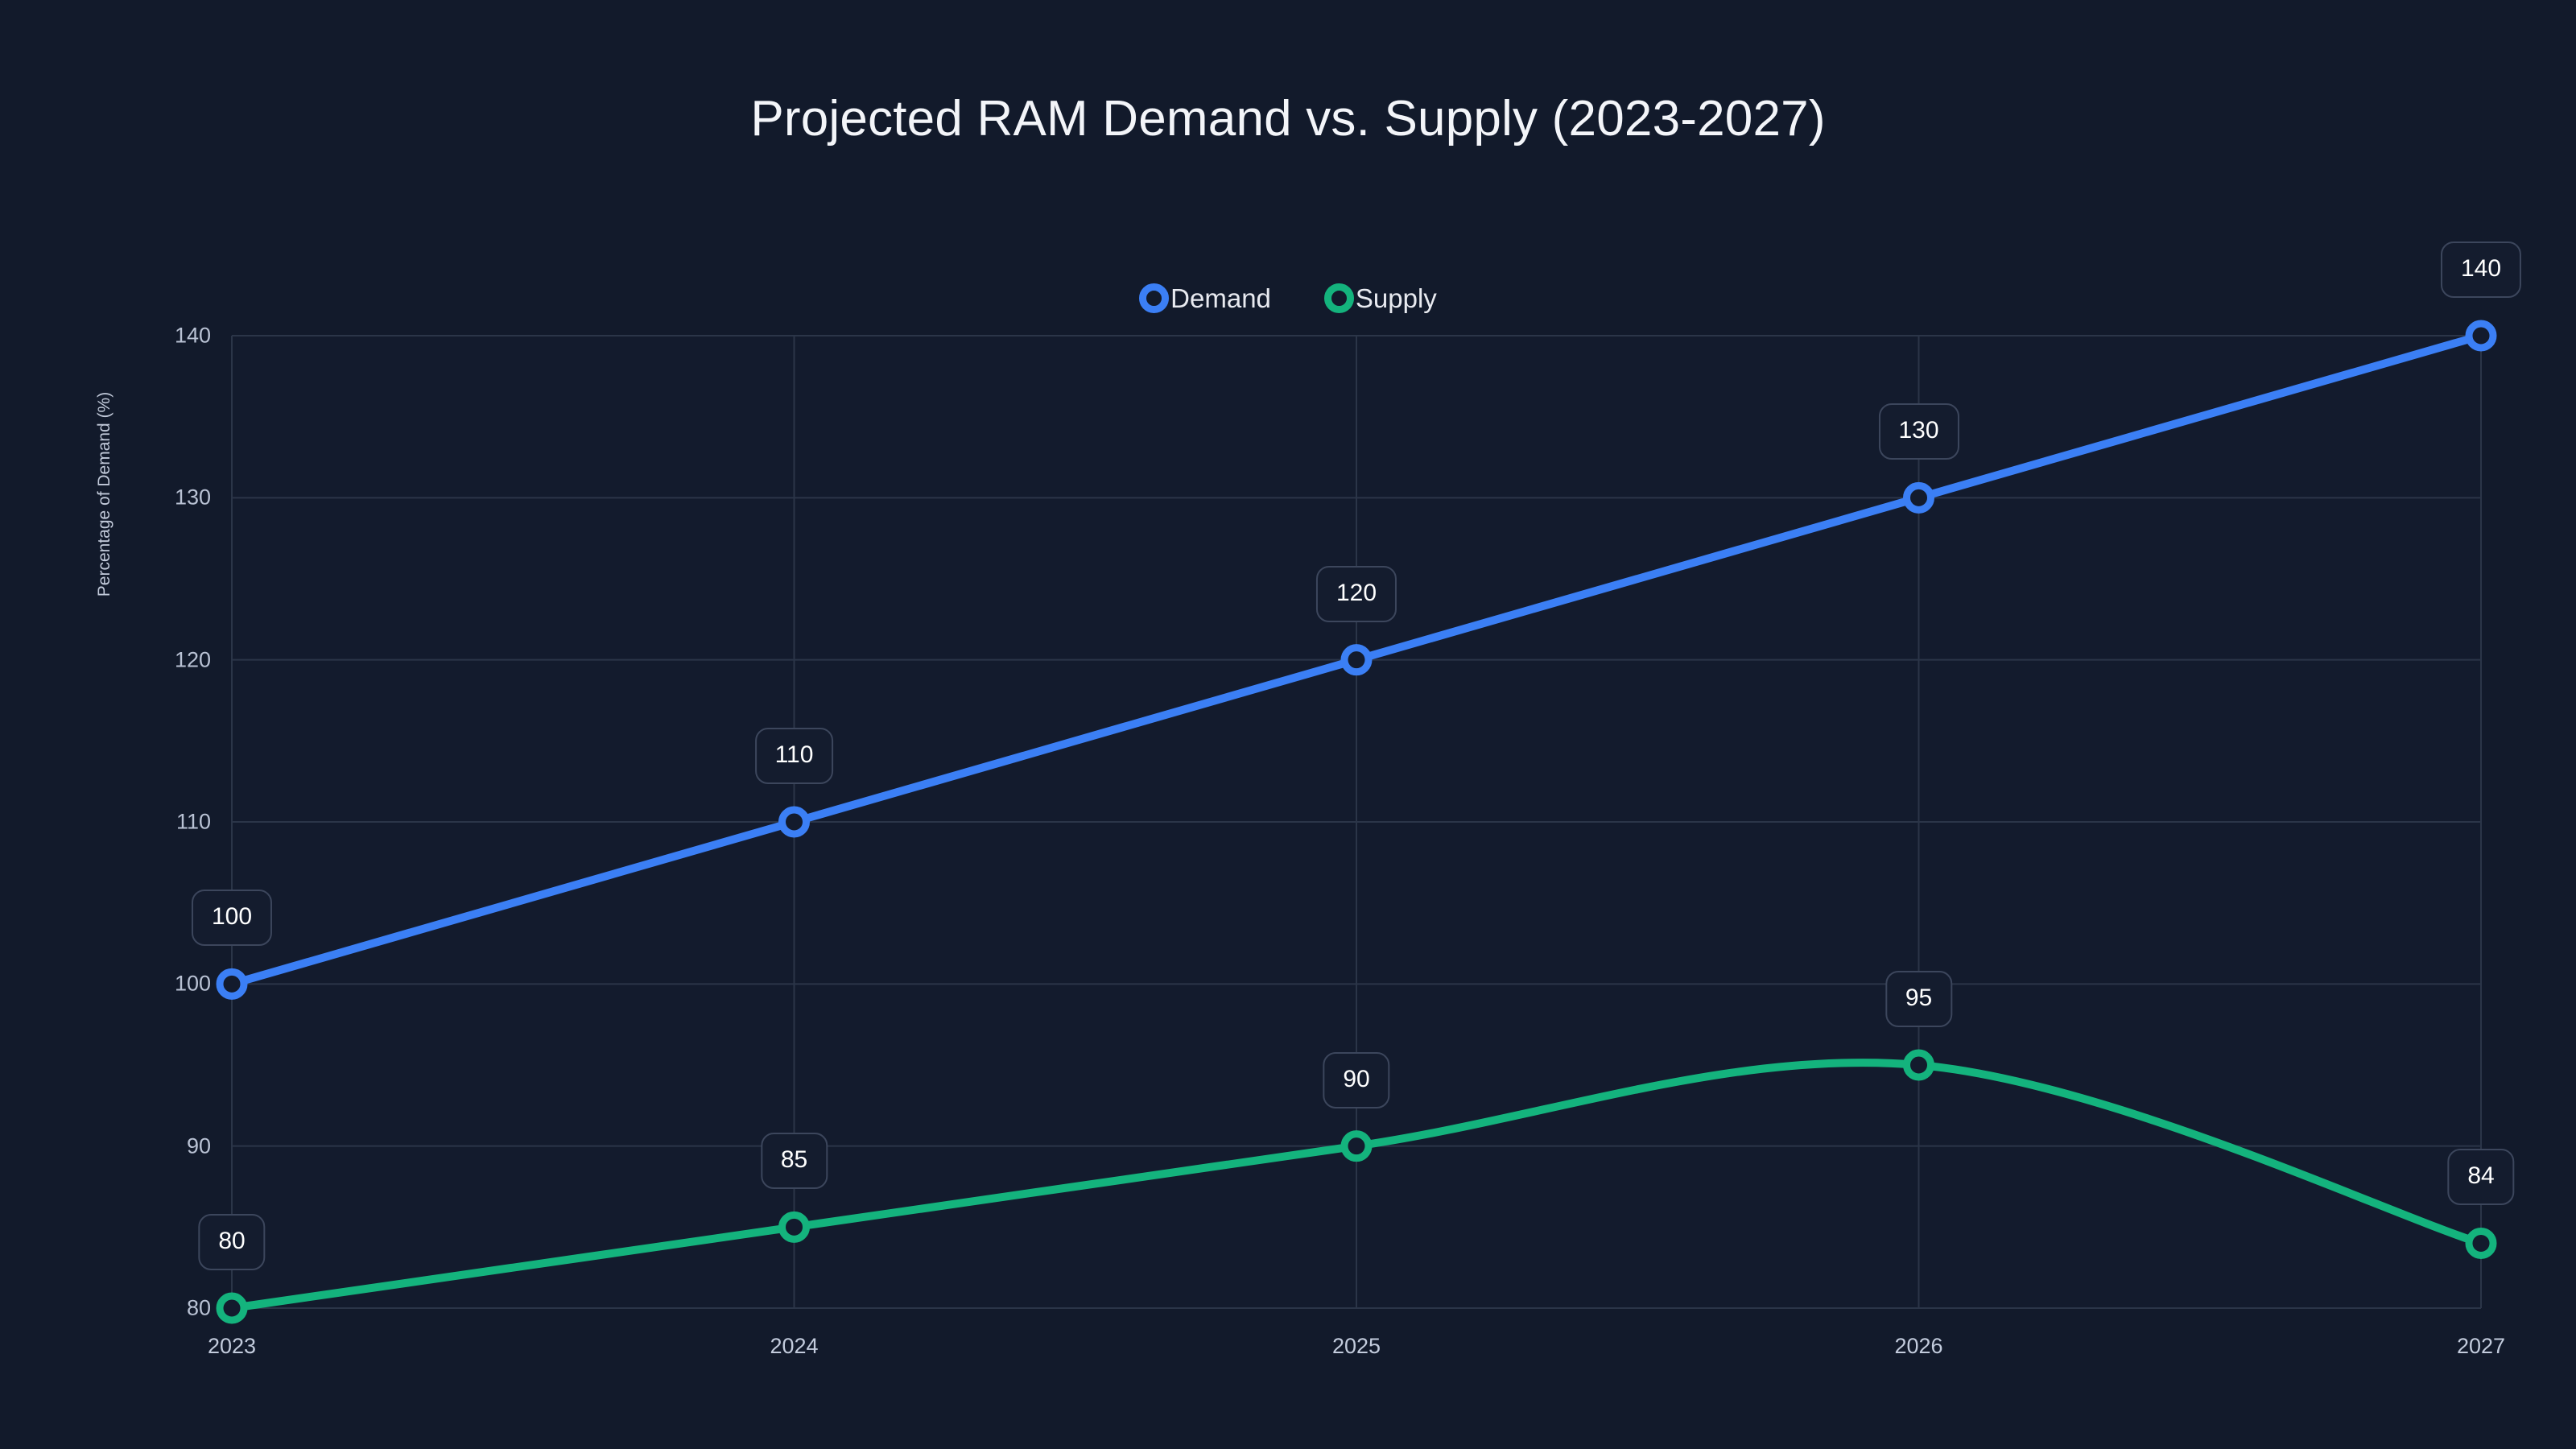 Image resolution: width=2576 pixels, height=1449 pixels. What do you see at coordinates (1356, 1079) in the screenshot?
I see `data-label-supply-2025: 90` at bounding box center [1356, 1079].